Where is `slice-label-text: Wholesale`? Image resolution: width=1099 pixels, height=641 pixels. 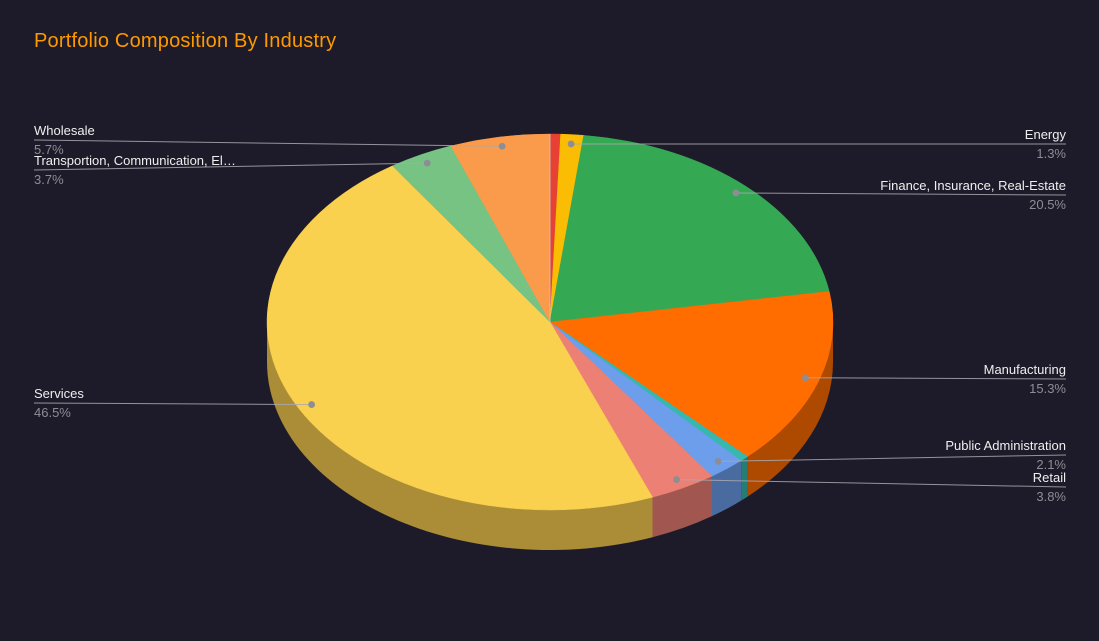 slice-label-text: Wholesale is located at coordinates (64, 130).